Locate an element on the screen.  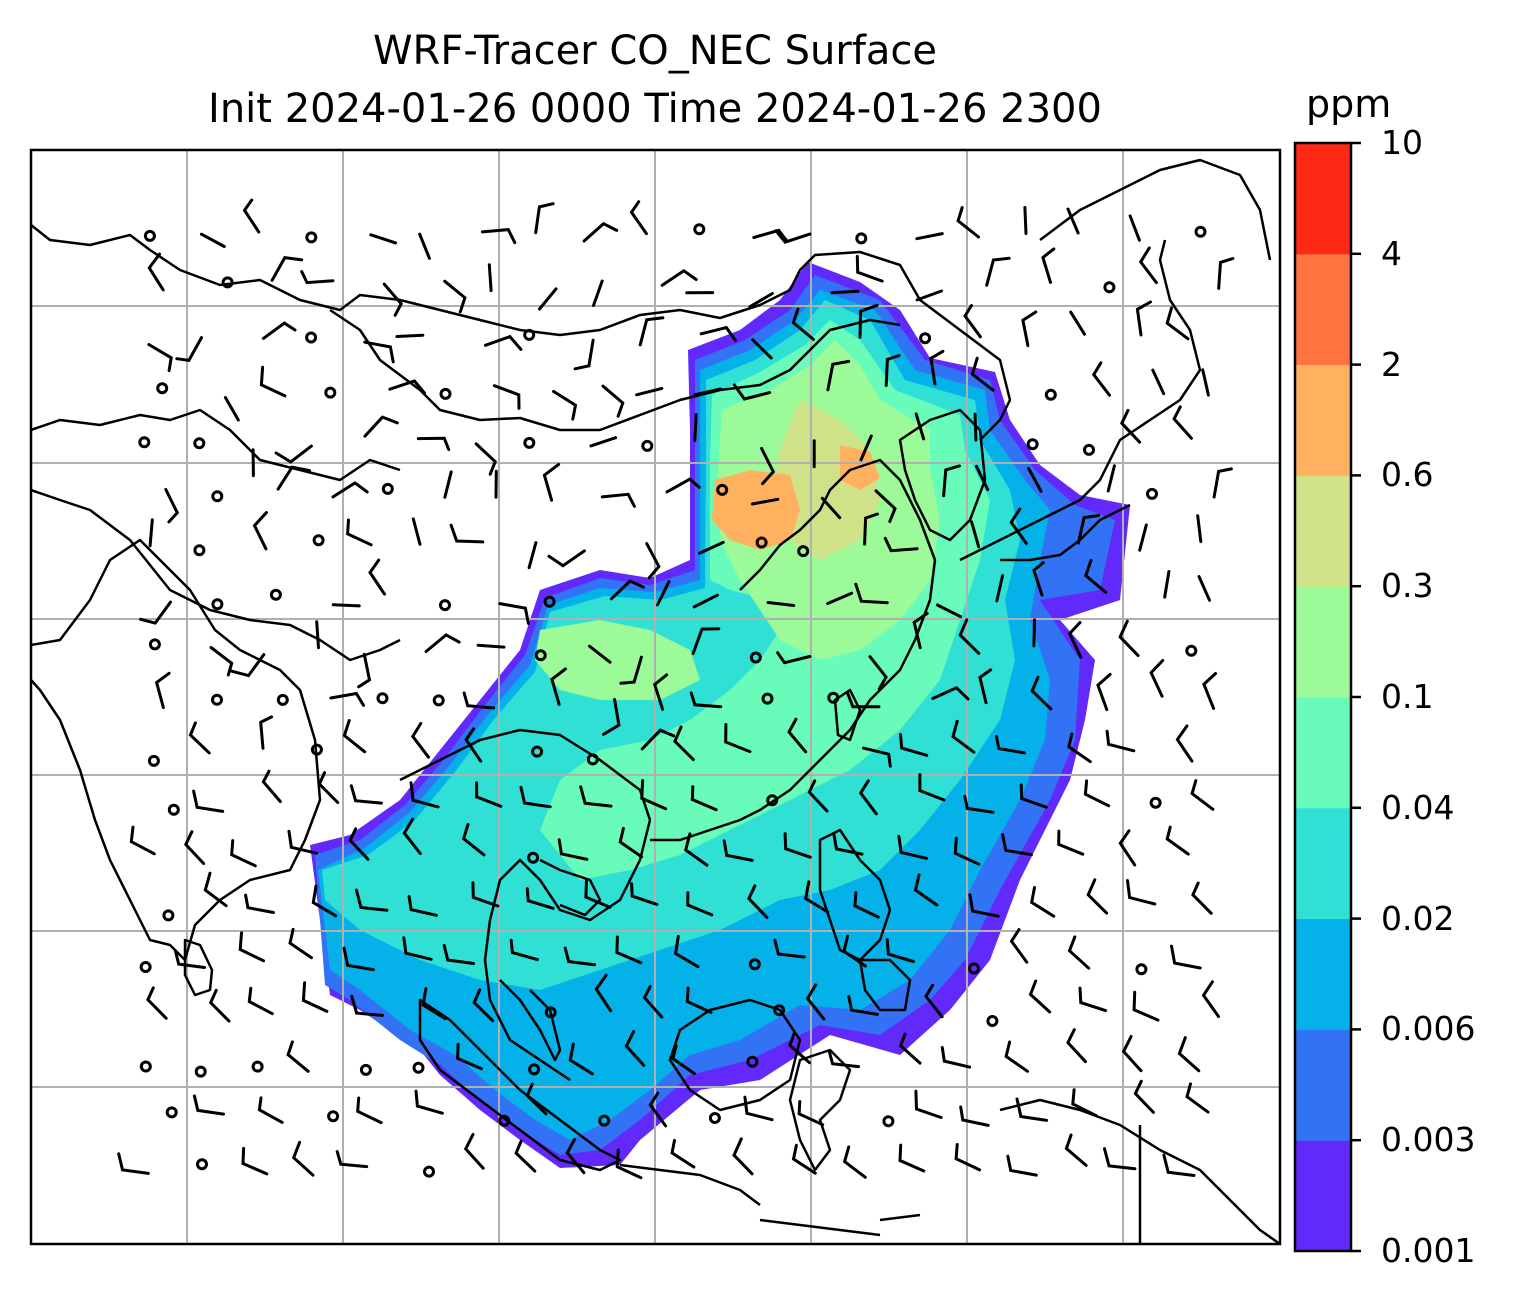
colorbar-segment is located at coordinates (1323, 642).